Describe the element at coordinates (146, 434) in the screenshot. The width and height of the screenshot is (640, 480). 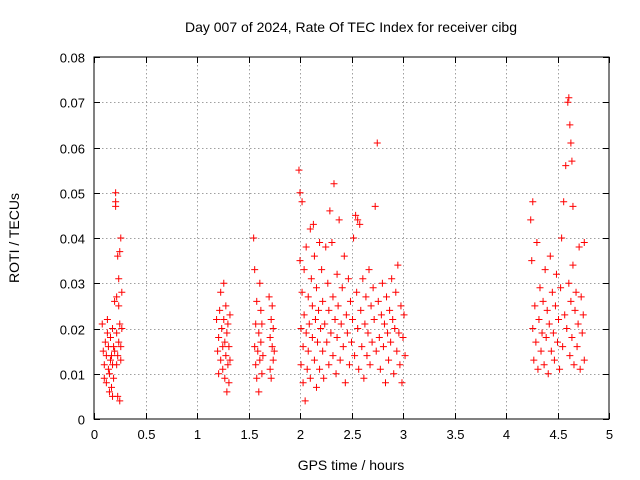
I see `x-tick-label: 0.5` at that location.